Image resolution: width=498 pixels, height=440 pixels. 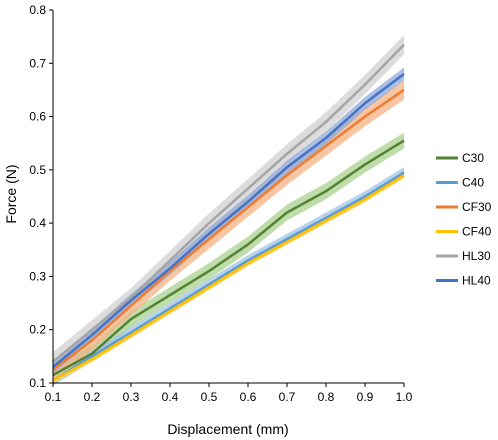 I want to click on y-tick-label: 0.4, so click(x=37, y=223).